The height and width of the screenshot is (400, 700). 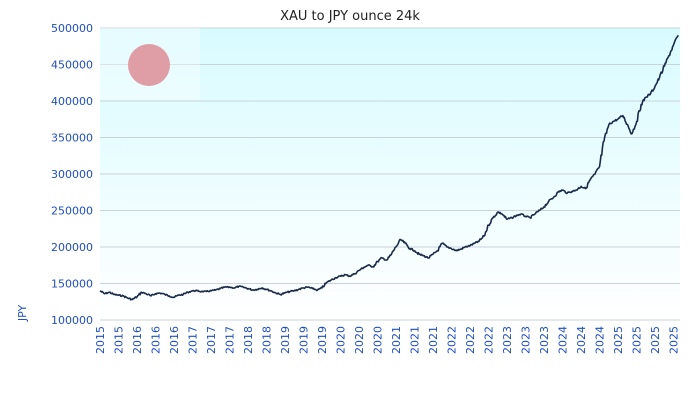 I want to click on y-tick-label: 450000, so click(x=72, y=65).